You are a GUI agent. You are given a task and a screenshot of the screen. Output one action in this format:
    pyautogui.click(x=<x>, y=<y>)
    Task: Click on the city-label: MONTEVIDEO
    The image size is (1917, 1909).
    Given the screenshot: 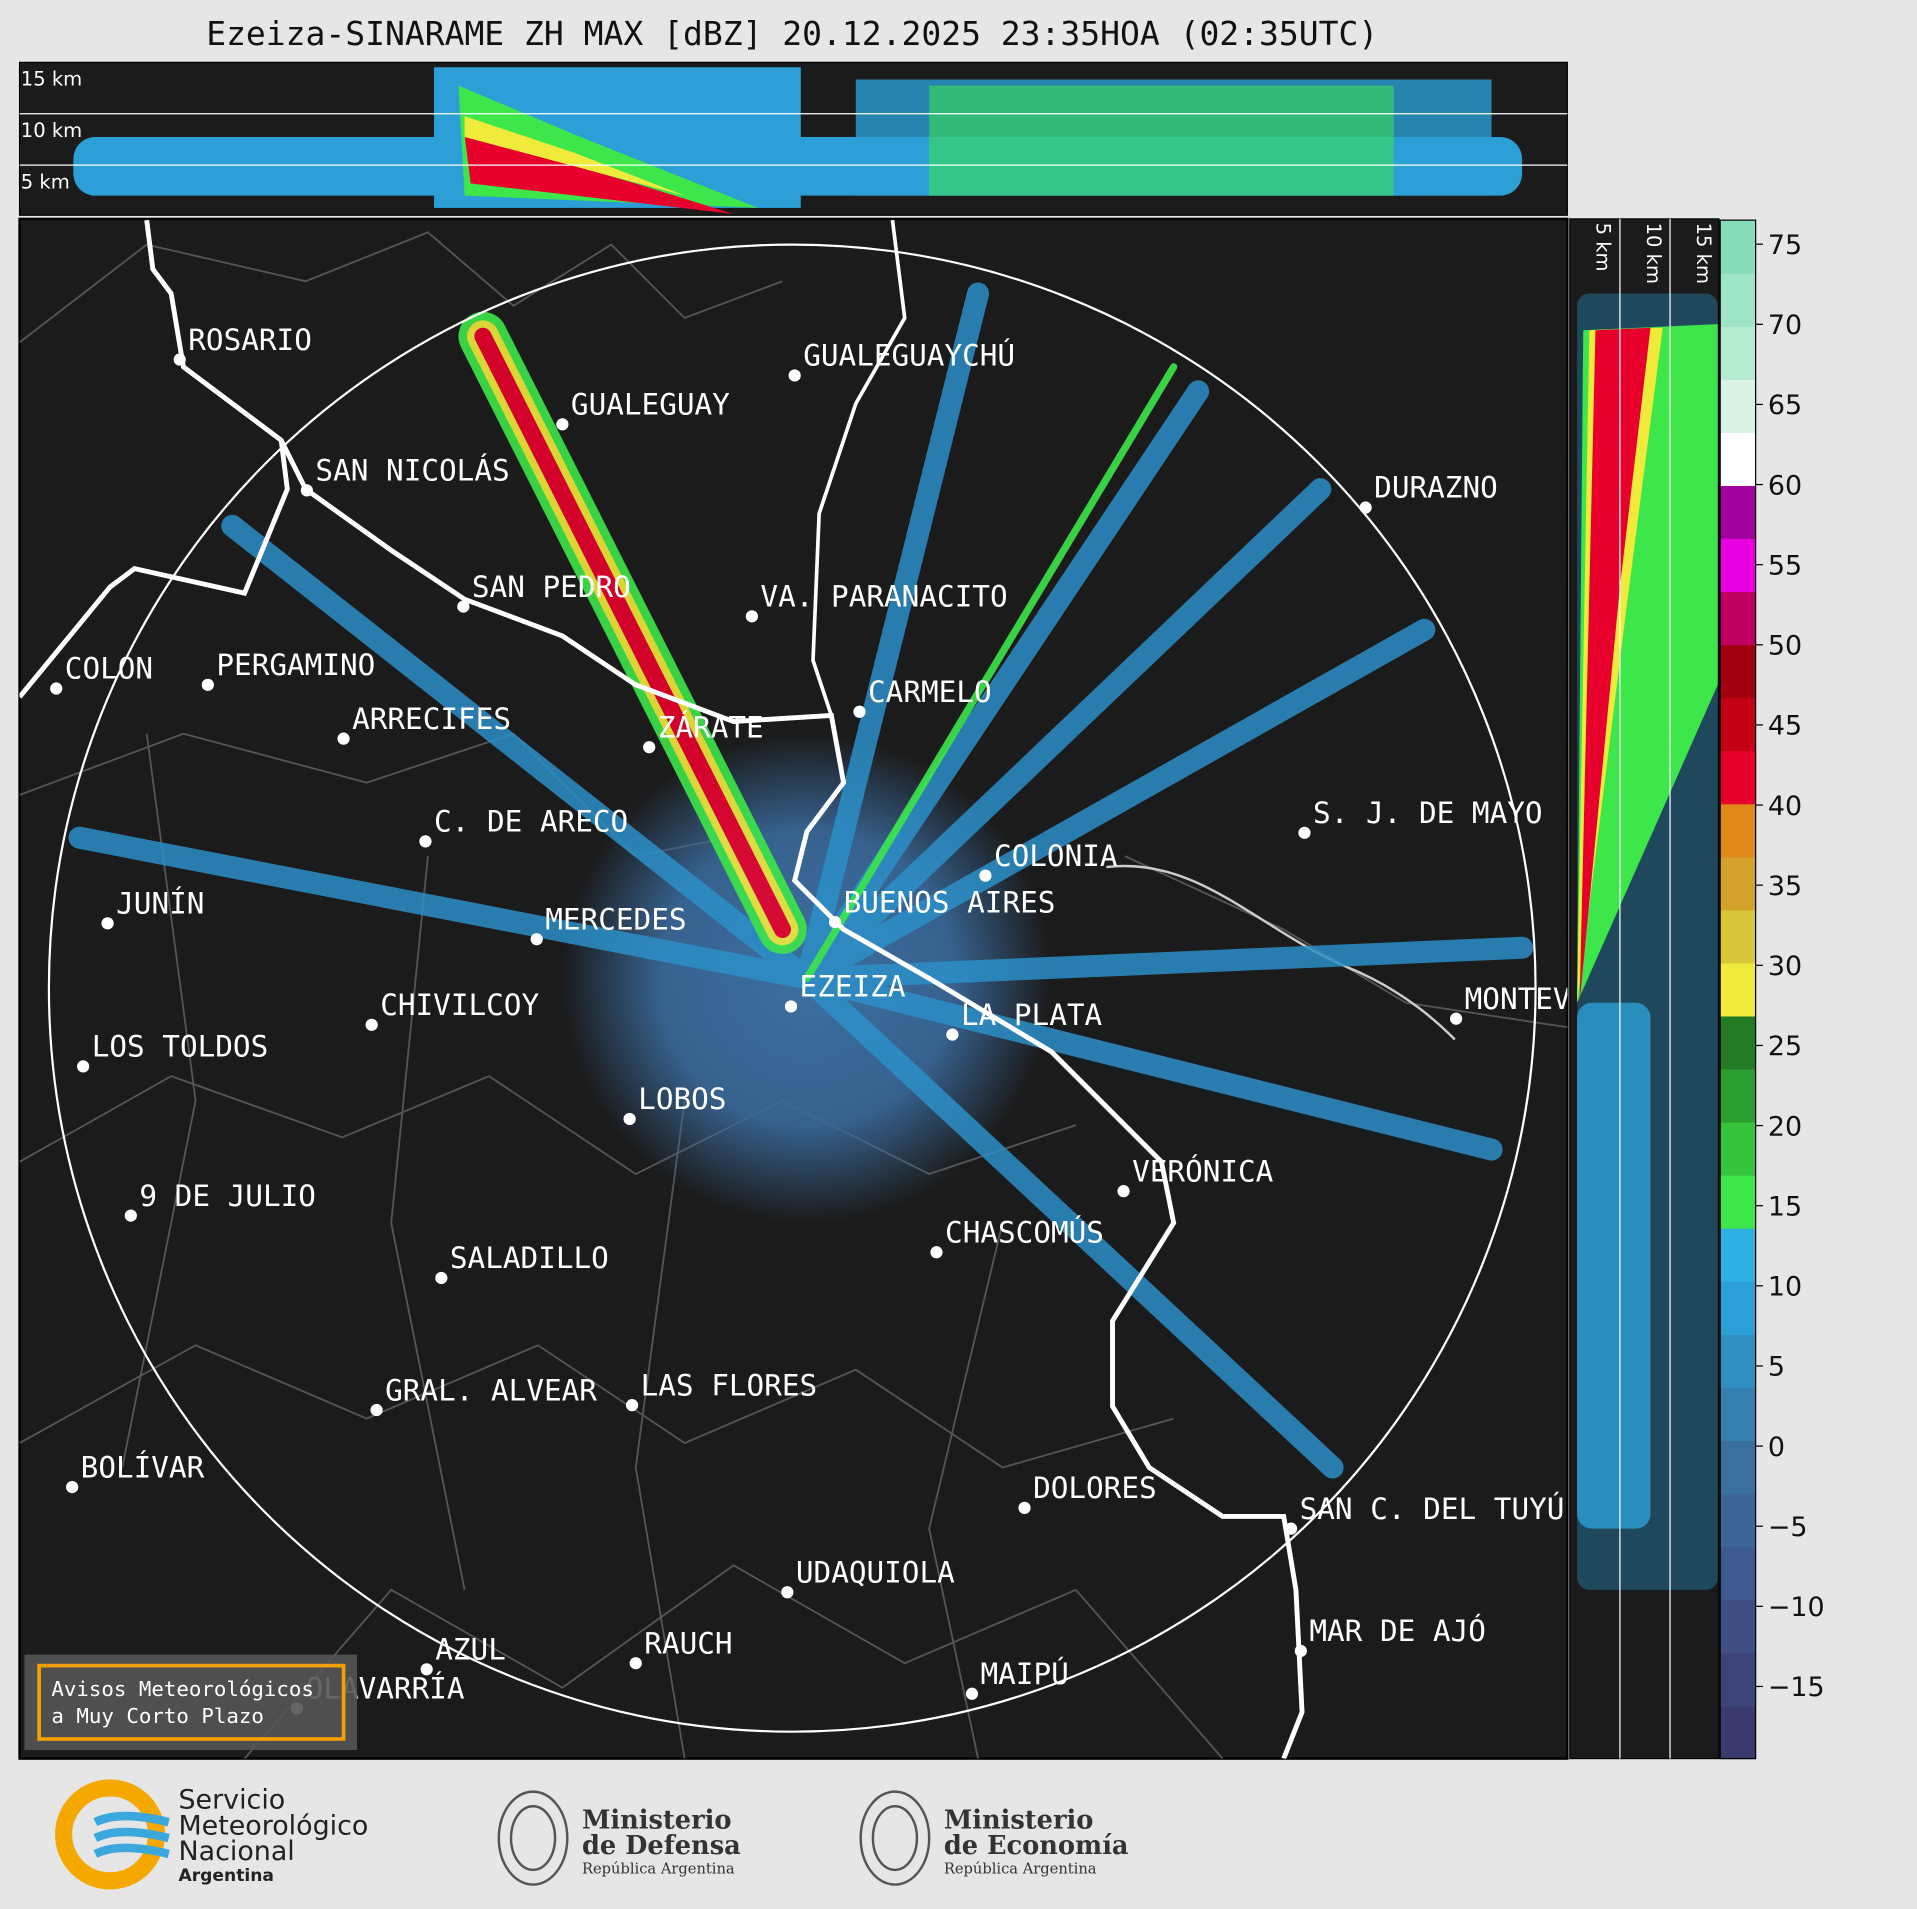 What is the action you would take?
    pyautogui.click(x=1553, y=999)
    